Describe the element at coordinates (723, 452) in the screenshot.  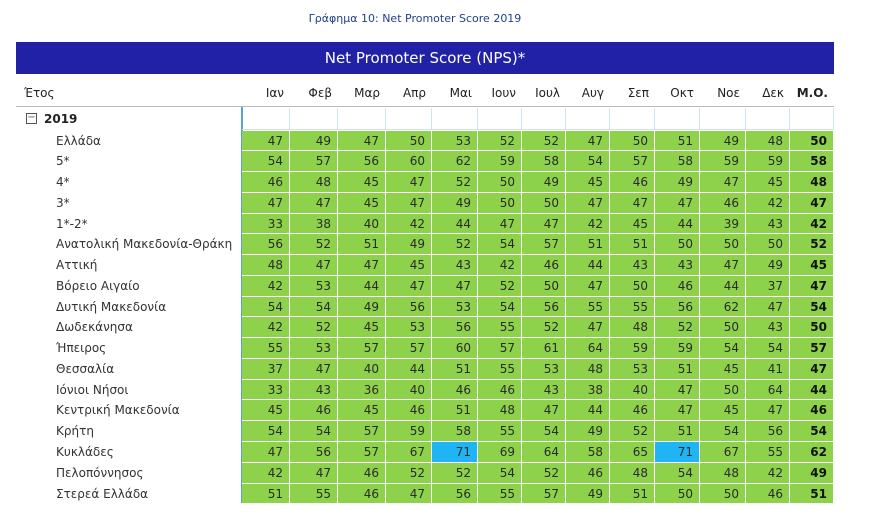
I see `value-cell: 67` at that location.